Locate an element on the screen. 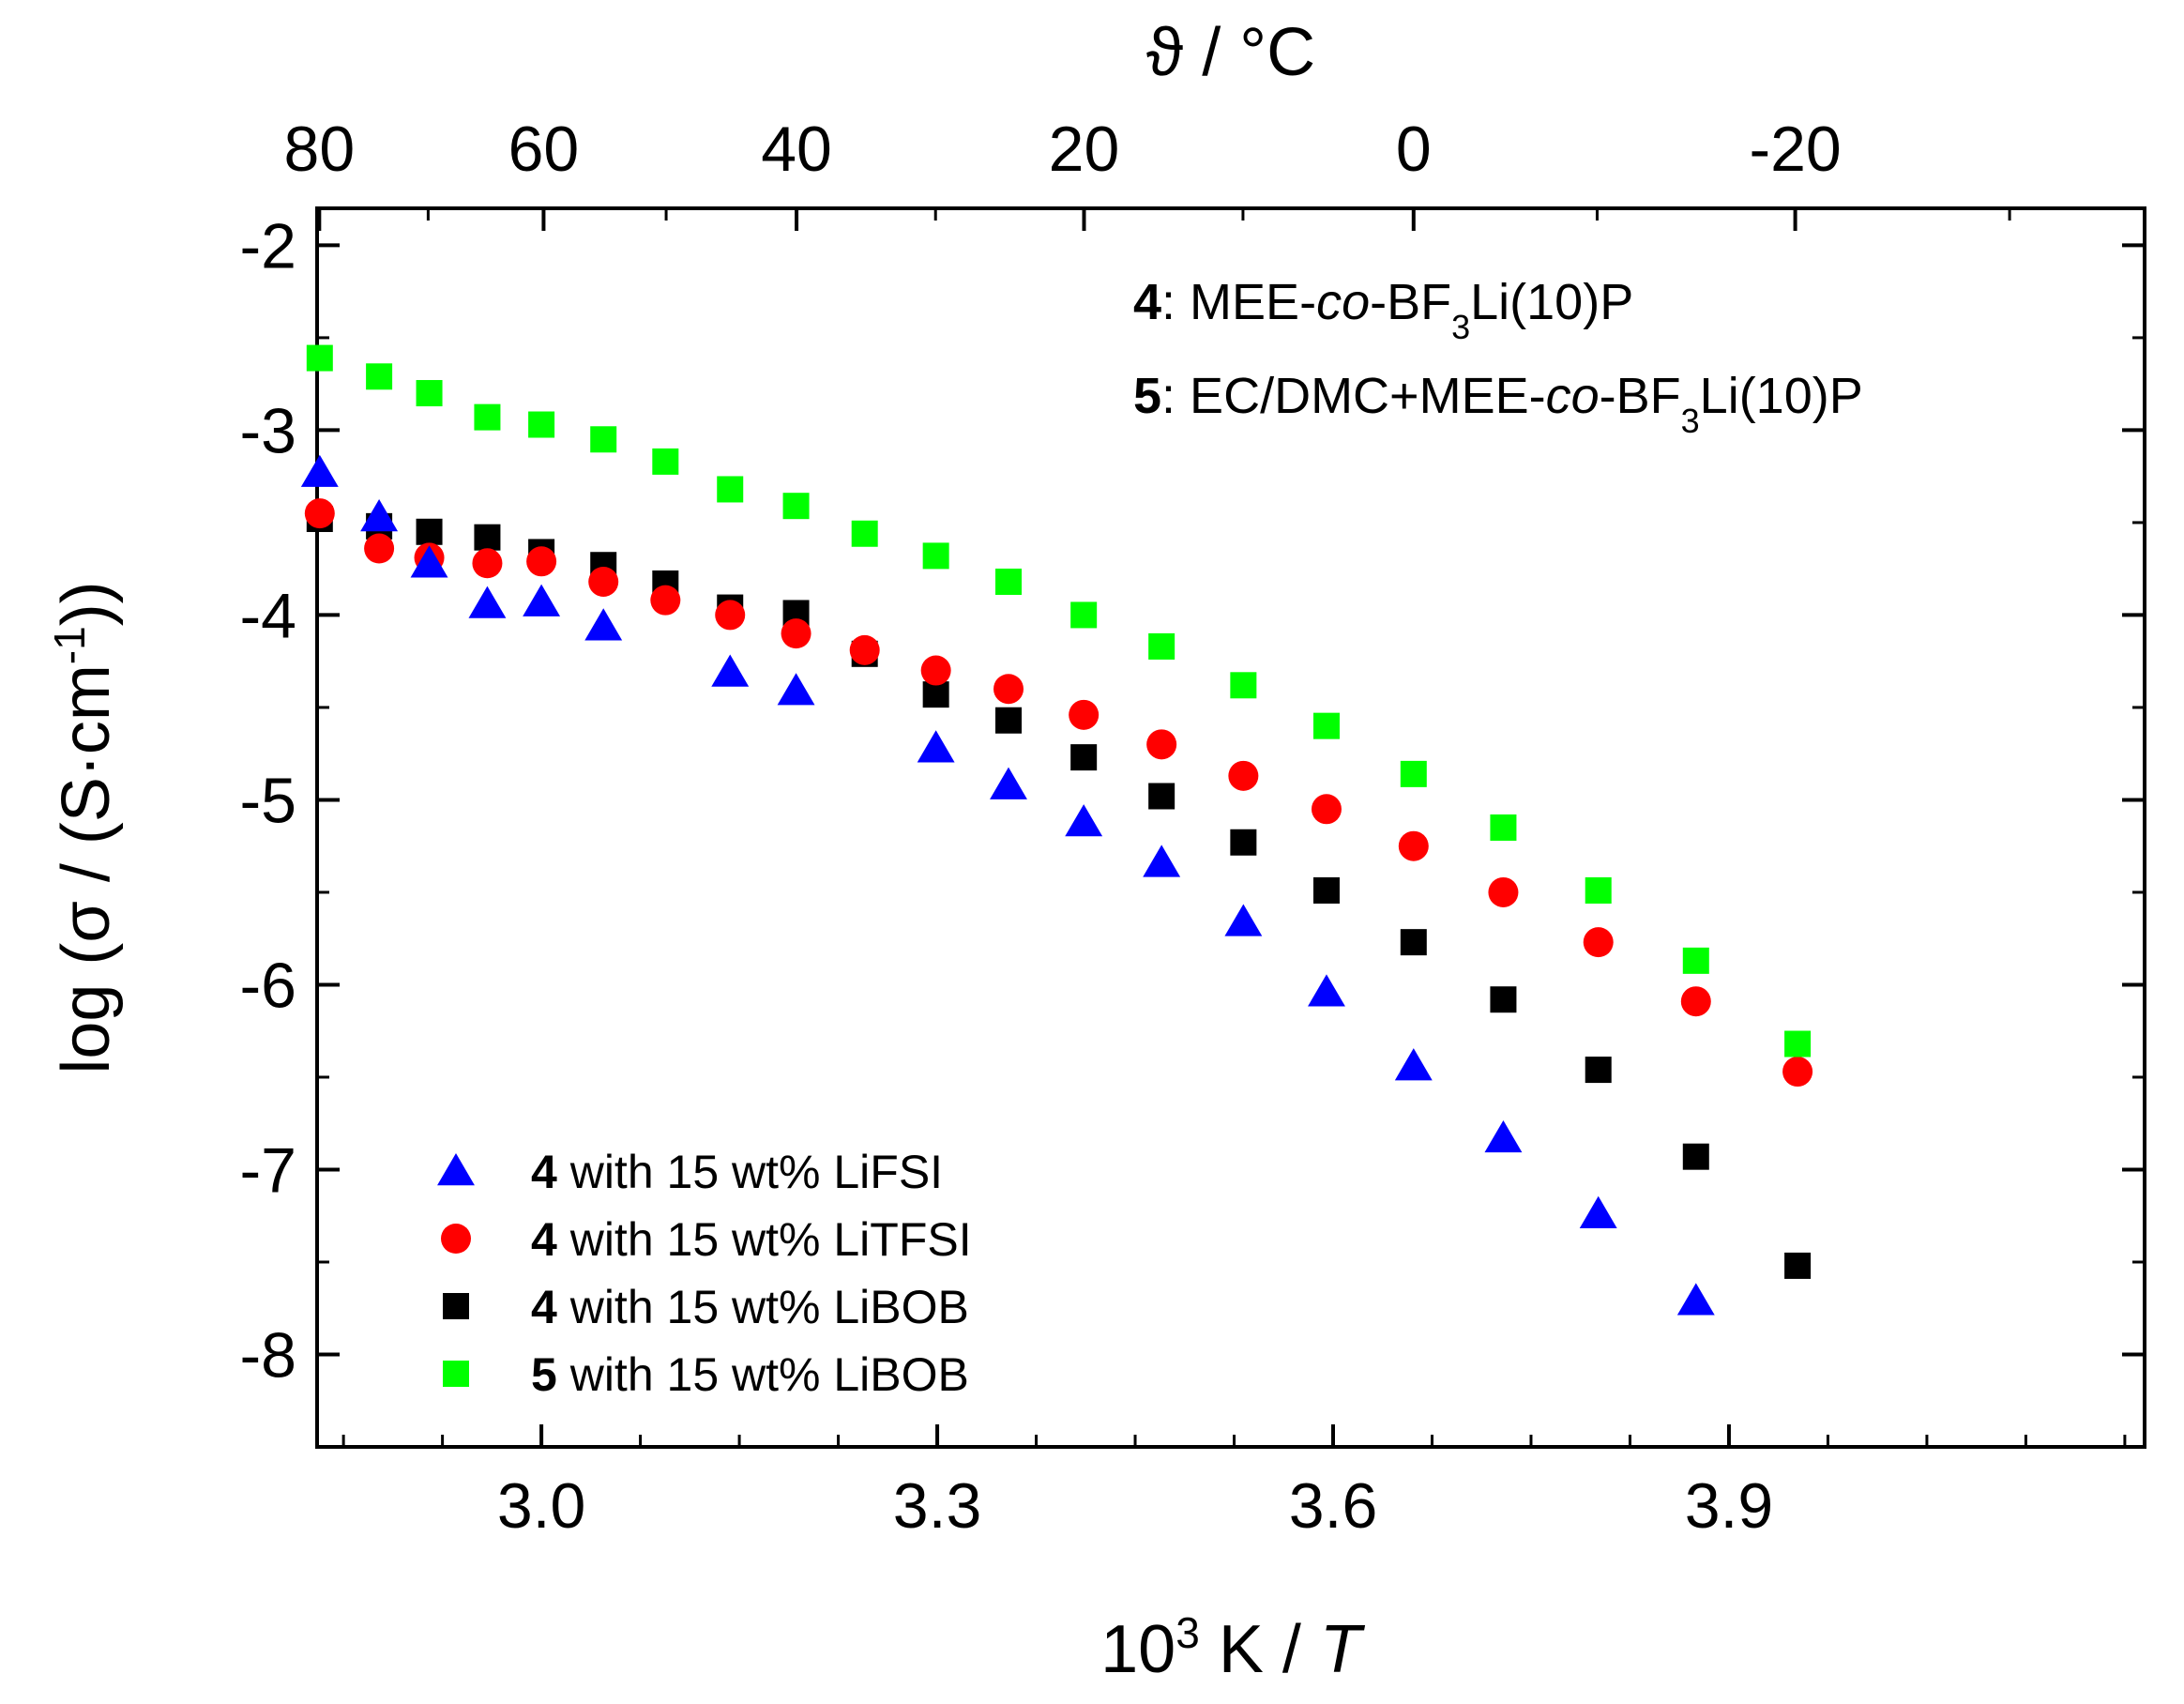  y-tick-label: -7 is located at coordinates (268, 1170).